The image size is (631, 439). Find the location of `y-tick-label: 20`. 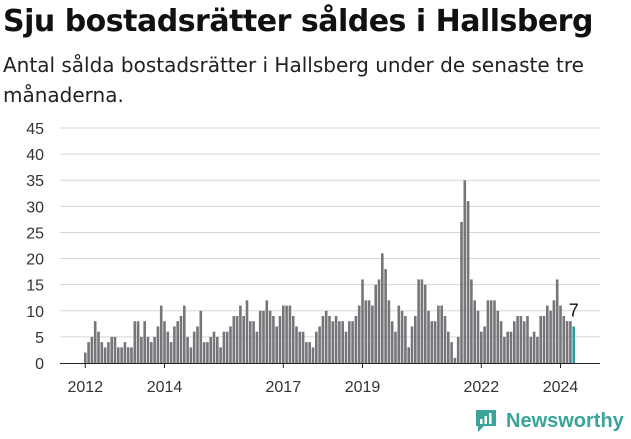

y-tick-label: 20 is located at coordinates (35, 260).